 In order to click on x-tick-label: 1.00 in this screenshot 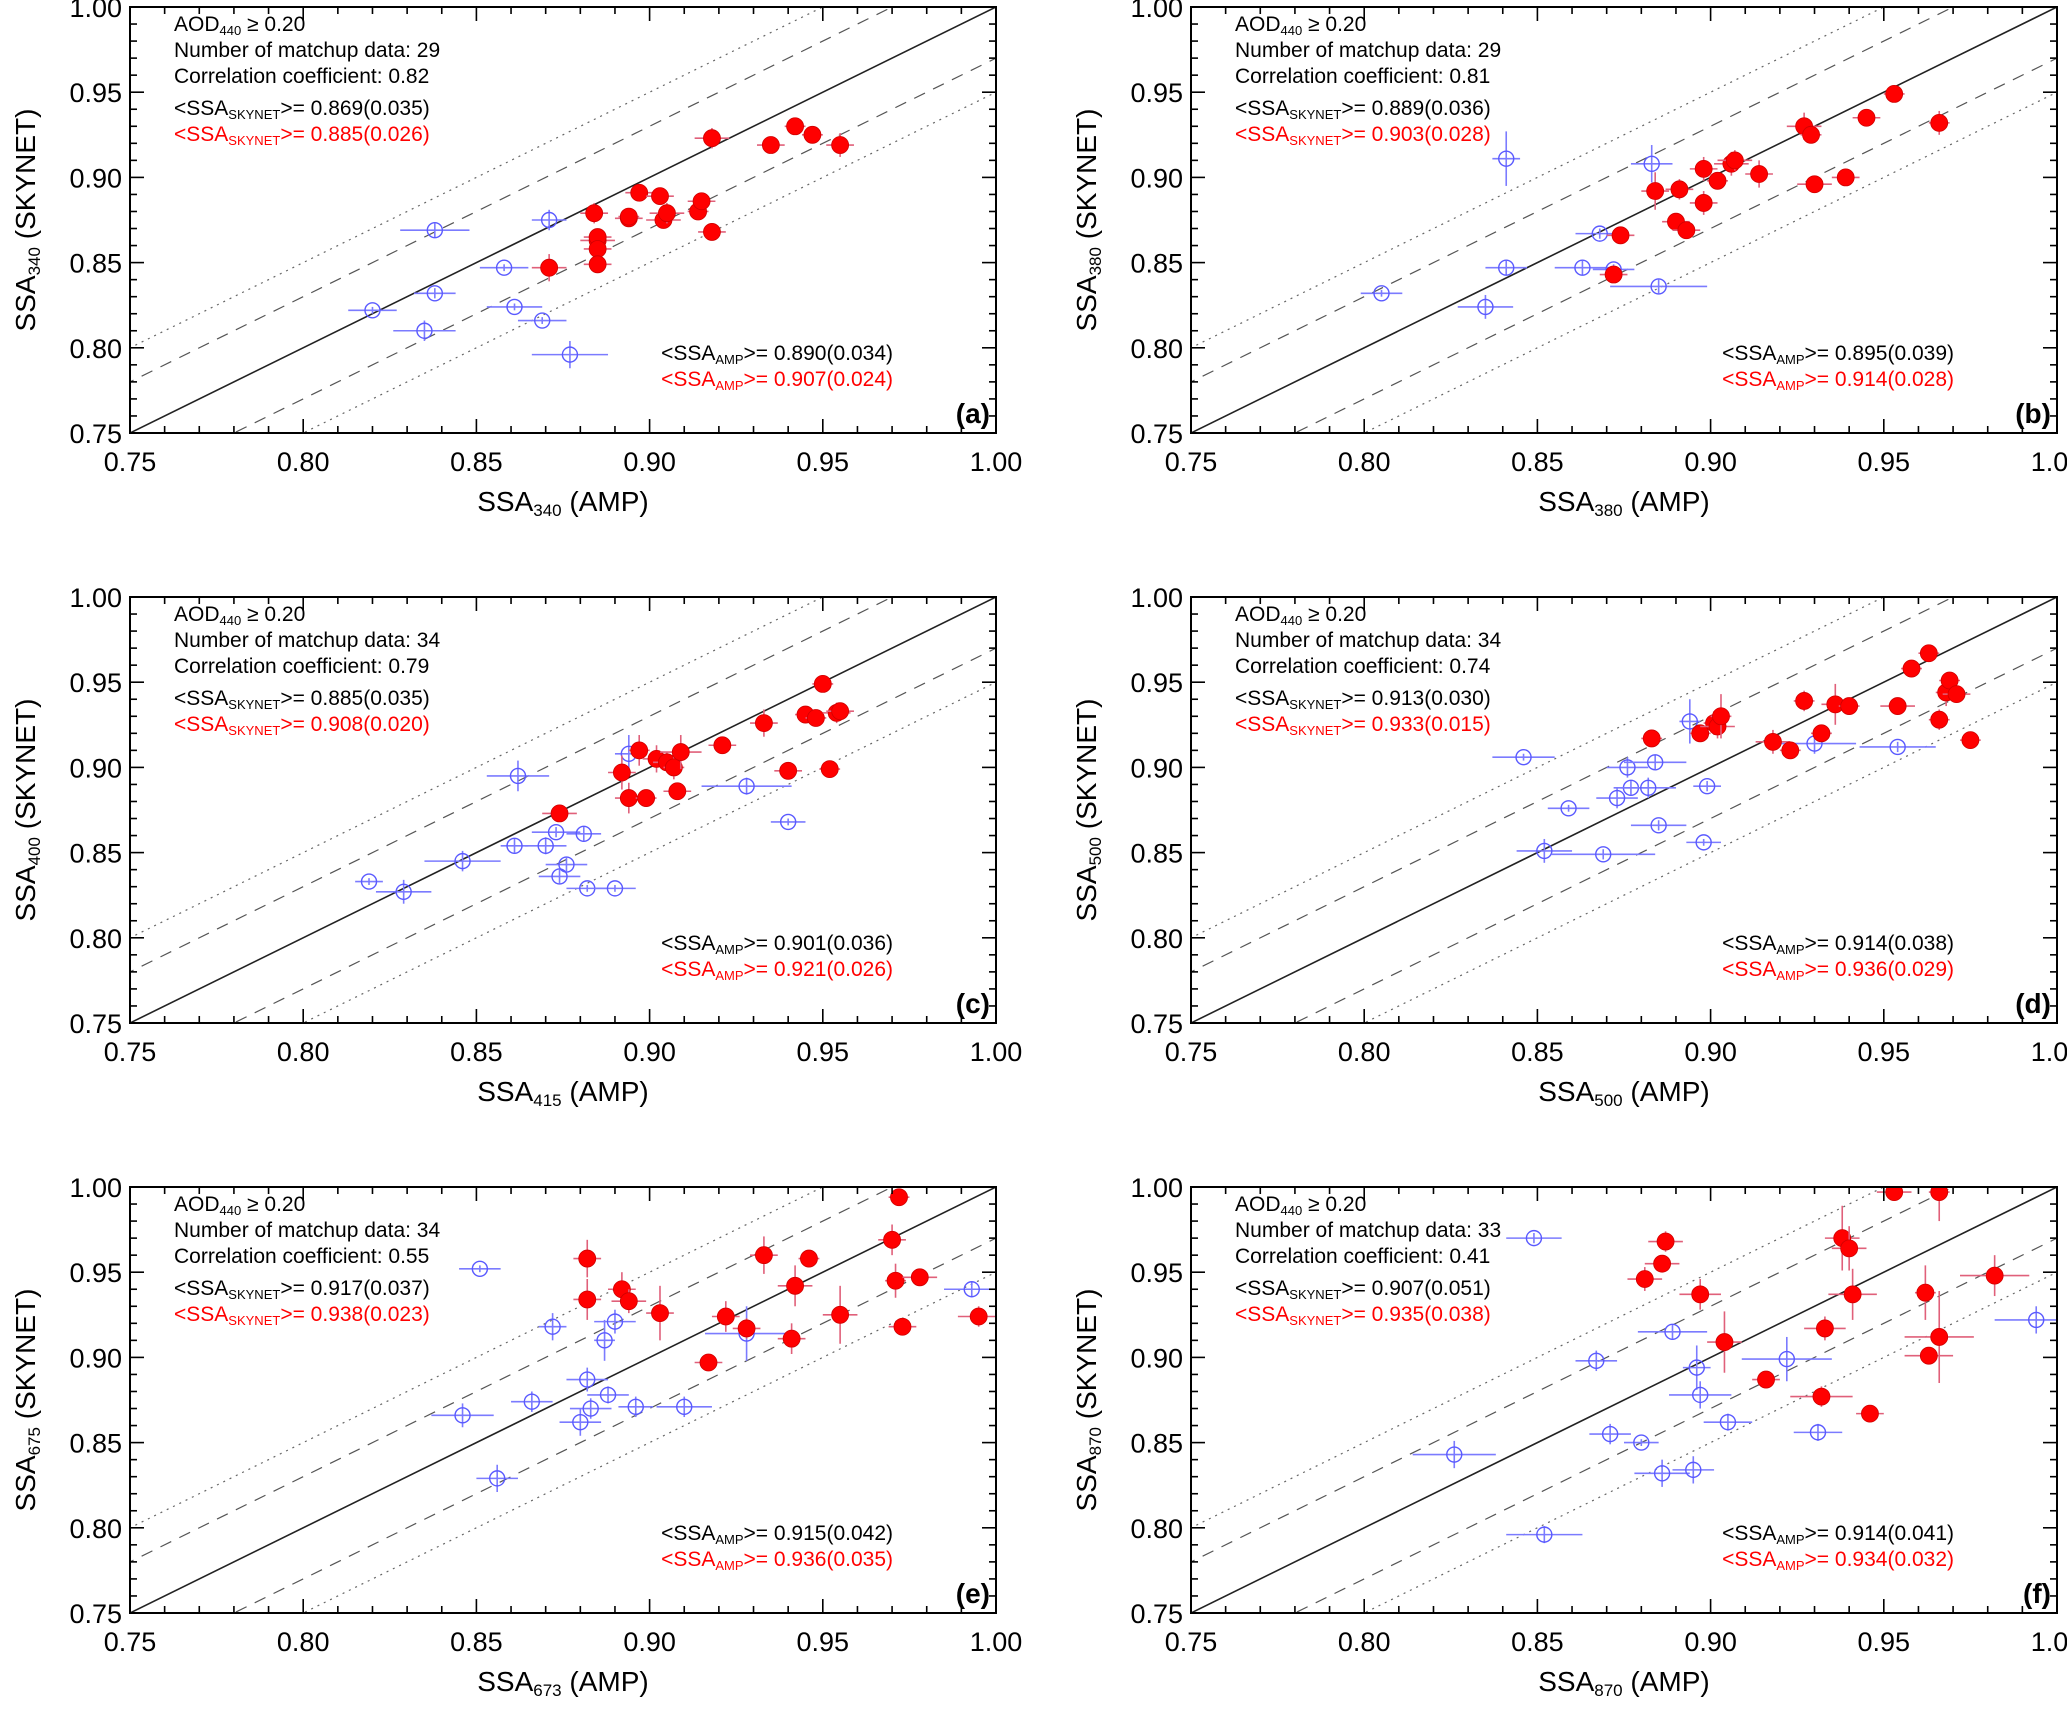, I will do `click(2049, 462)`.